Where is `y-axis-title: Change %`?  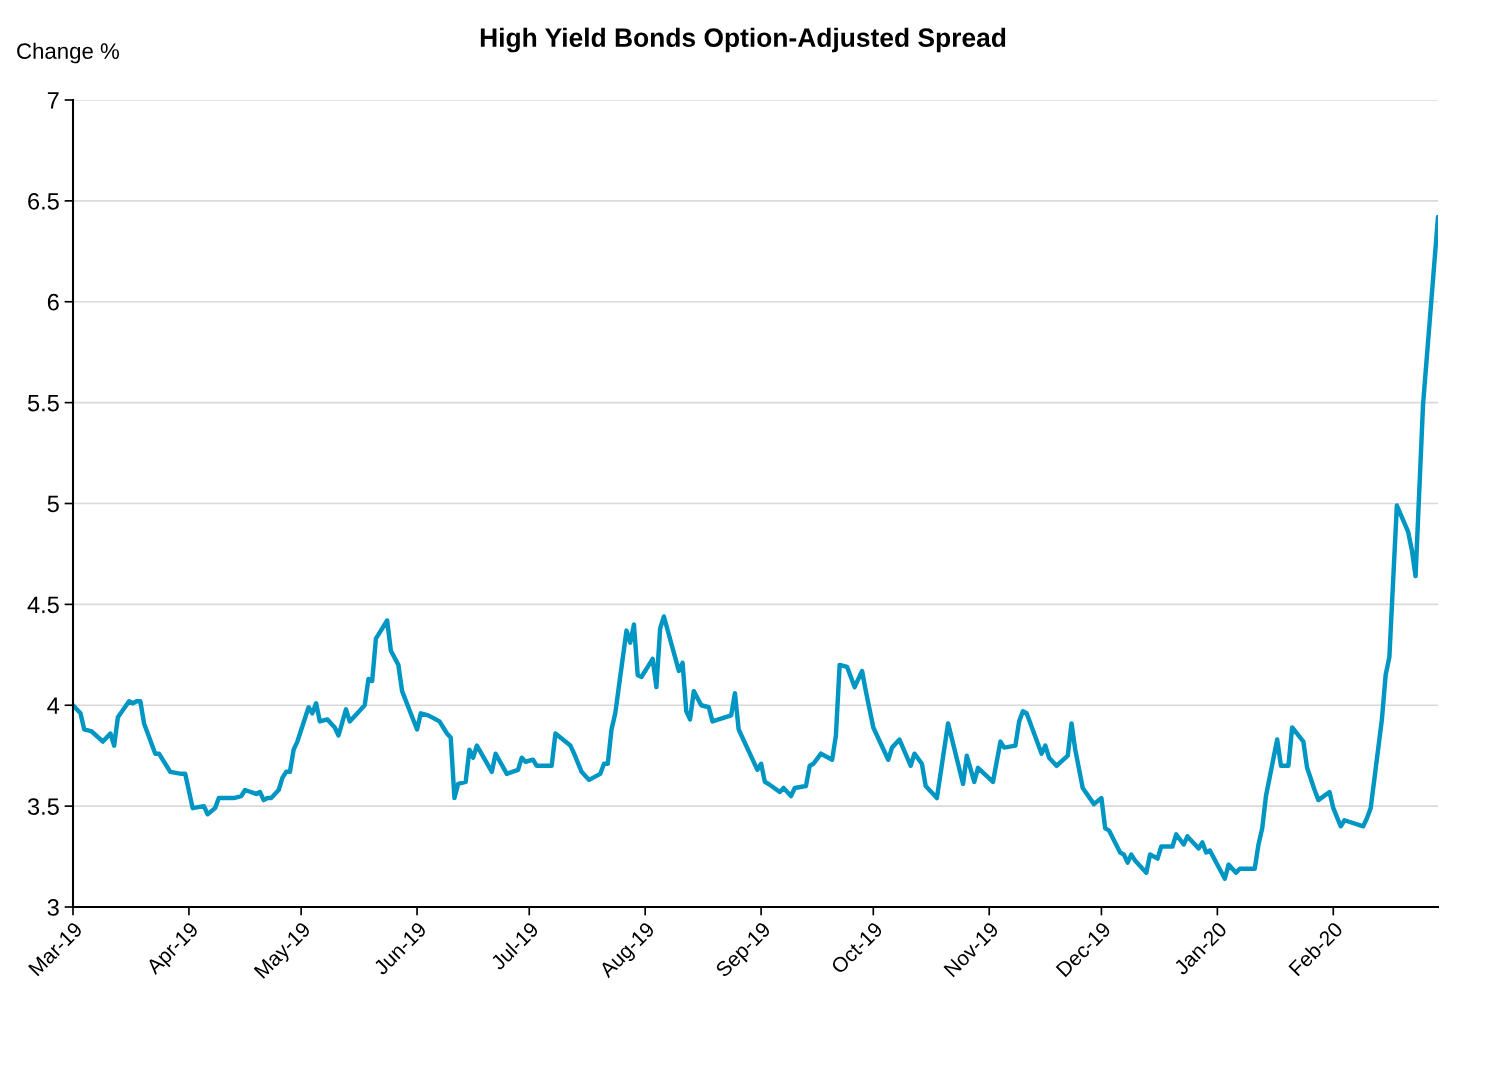 y-axis-title: Change % is located at coordinates (68, 53).